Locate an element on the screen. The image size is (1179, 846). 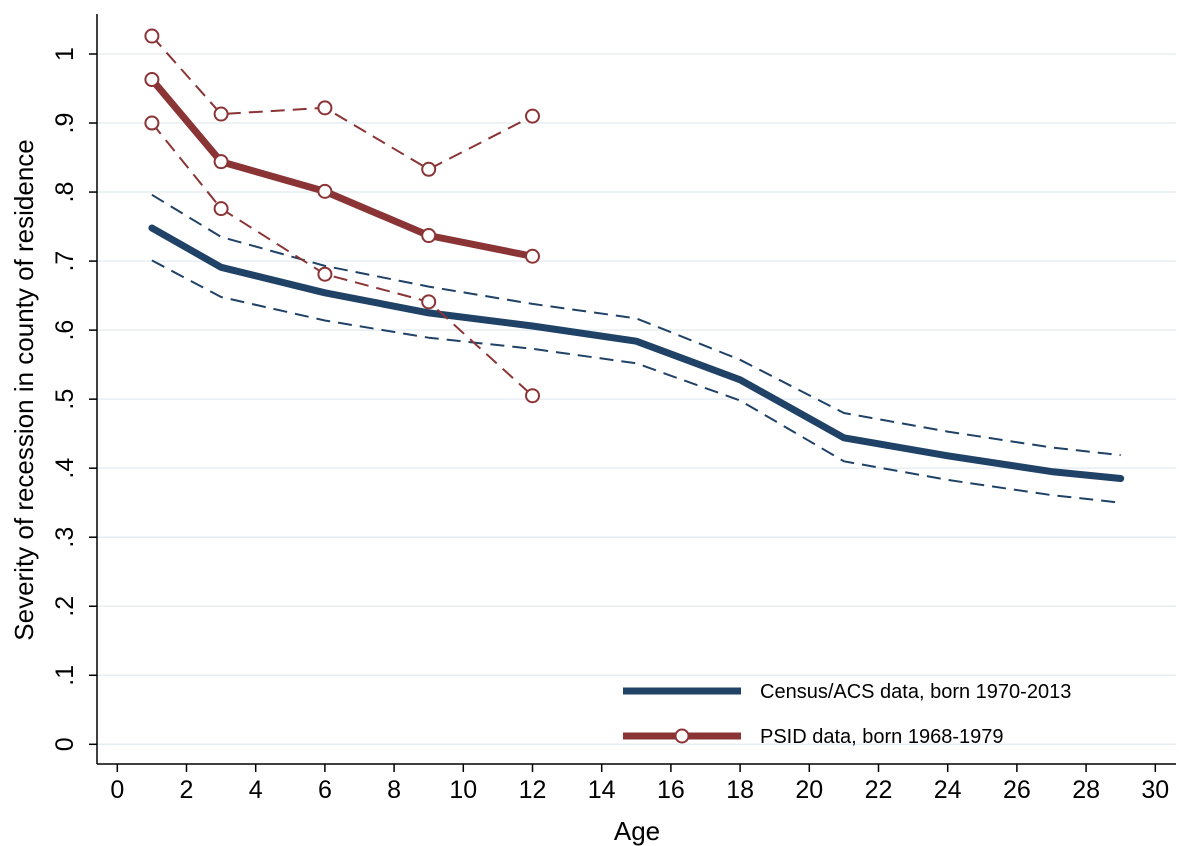
y-axis-ticks: 0 .1 .2 .3 .4 .5 .6 .7 .8 .9 1 is located at coordinates (74, 399).